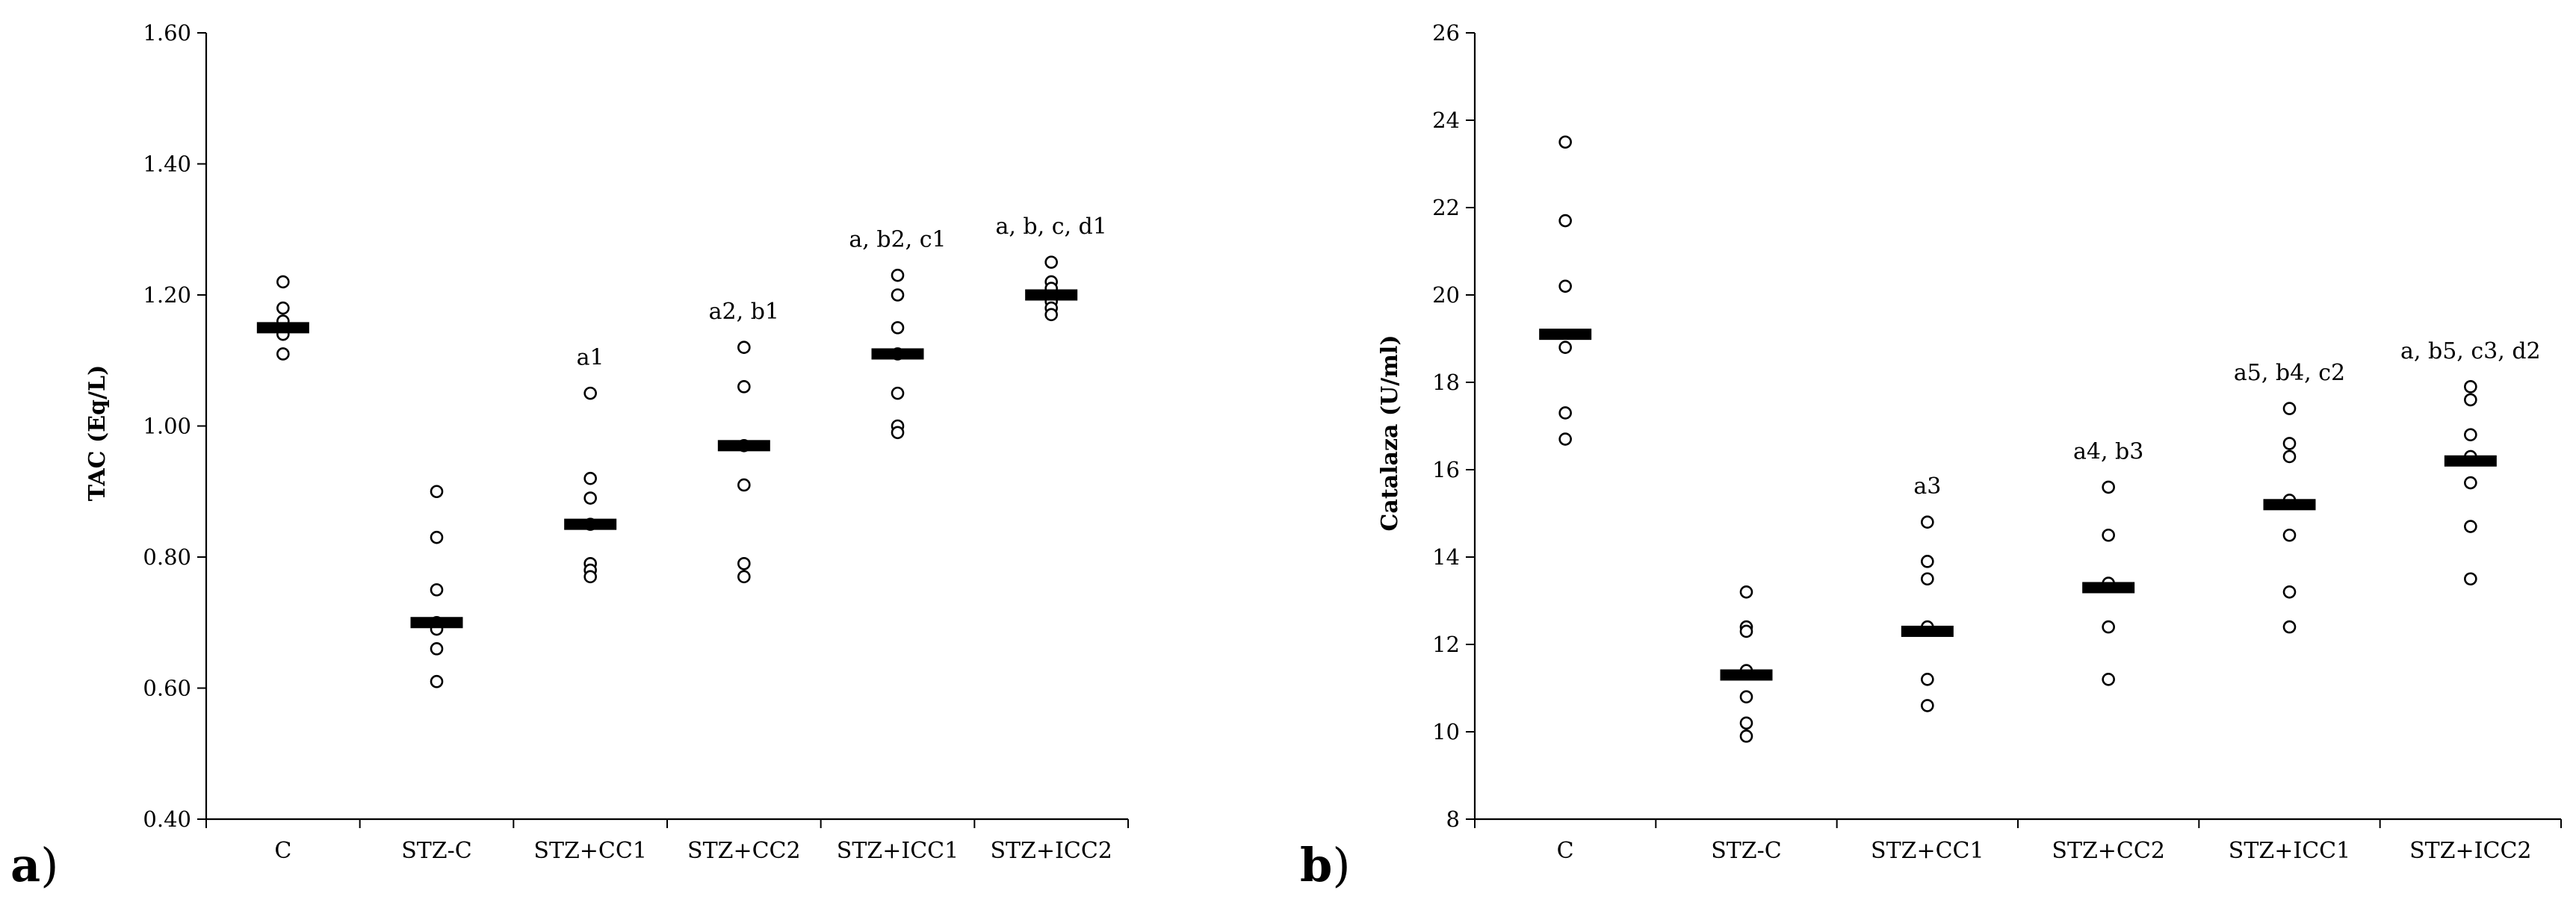 Image resolution: width=2576 pixels, height=911 pixels. Describe the element at coordinates (167, 33) in the screenshot. I see `y-tick-label: 1.60` at that location.